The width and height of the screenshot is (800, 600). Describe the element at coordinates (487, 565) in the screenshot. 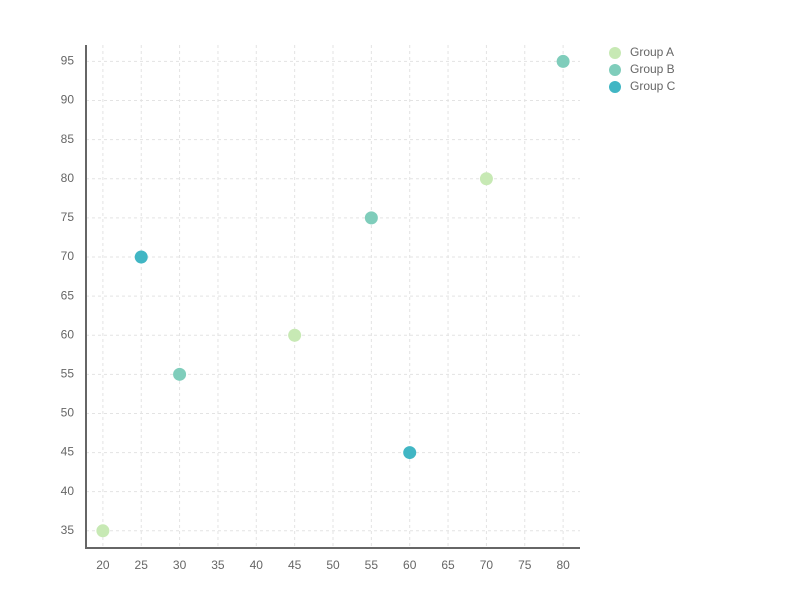

I see `x-tick-label: 70` at that location.